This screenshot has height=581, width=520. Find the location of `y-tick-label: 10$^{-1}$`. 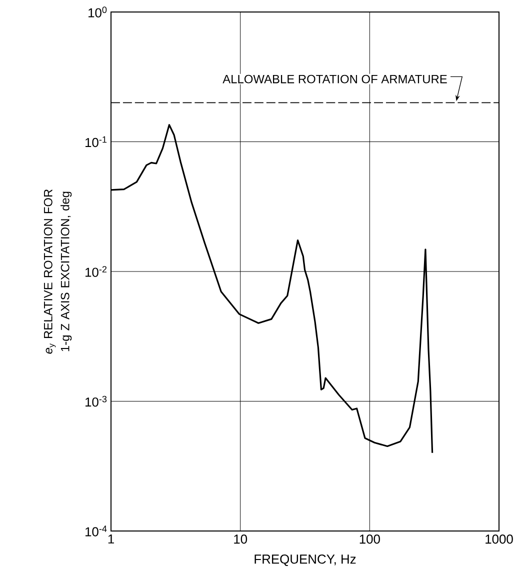

y-tick-label: 10$^{-1}$ is located at coordinates (96, 142).